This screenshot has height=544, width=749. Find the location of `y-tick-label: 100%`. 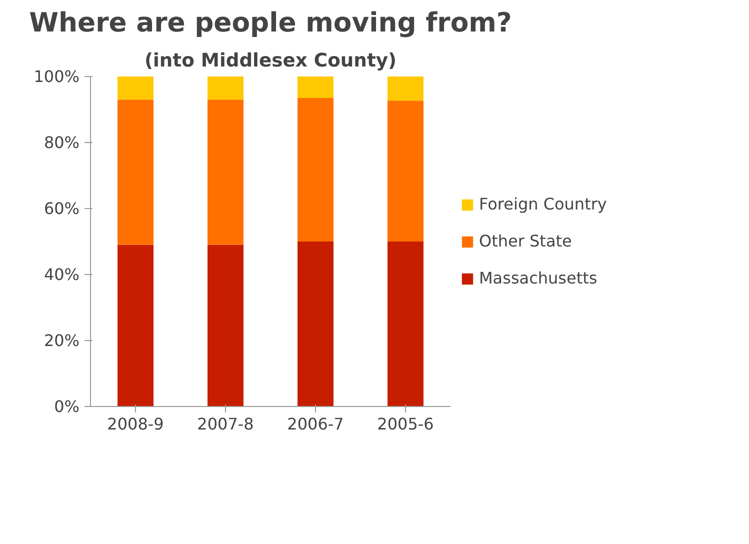

y-tick-label: 100% is located at coordinates (57, 76).